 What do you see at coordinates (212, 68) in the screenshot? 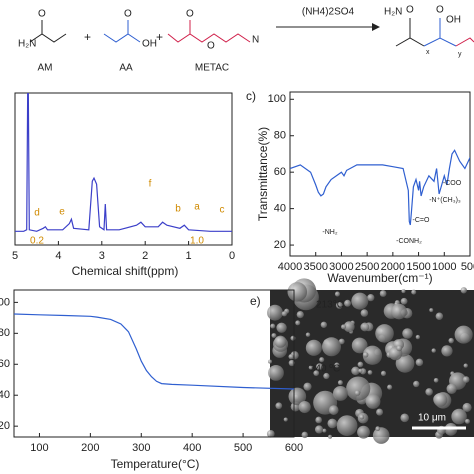
I see `monomer-label: METAC` at bounding box center [212, 68].